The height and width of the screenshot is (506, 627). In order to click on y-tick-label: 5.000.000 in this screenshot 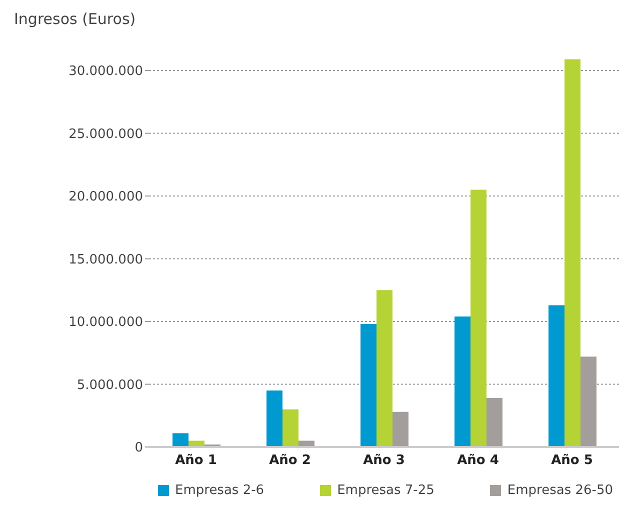, I will do `click(109, 385)`.